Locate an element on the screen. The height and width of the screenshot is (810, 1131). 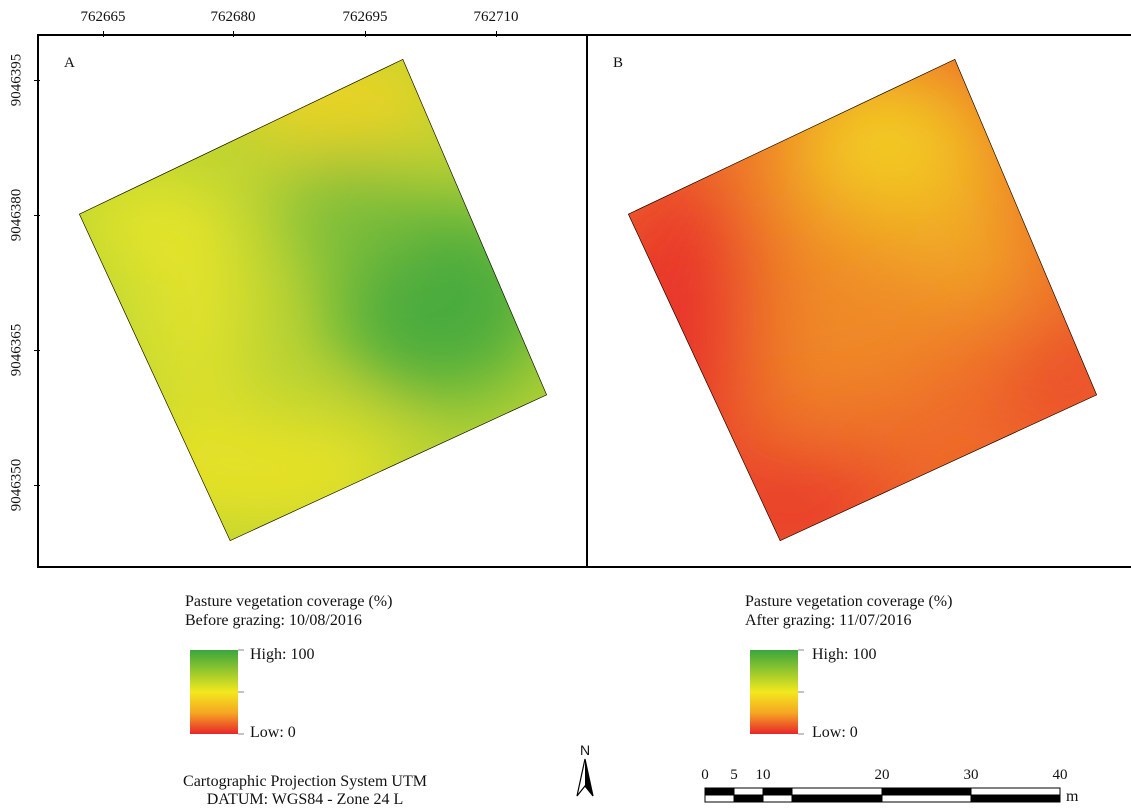
legend-b-high: High: 100 is located at coordinates (844, 654).